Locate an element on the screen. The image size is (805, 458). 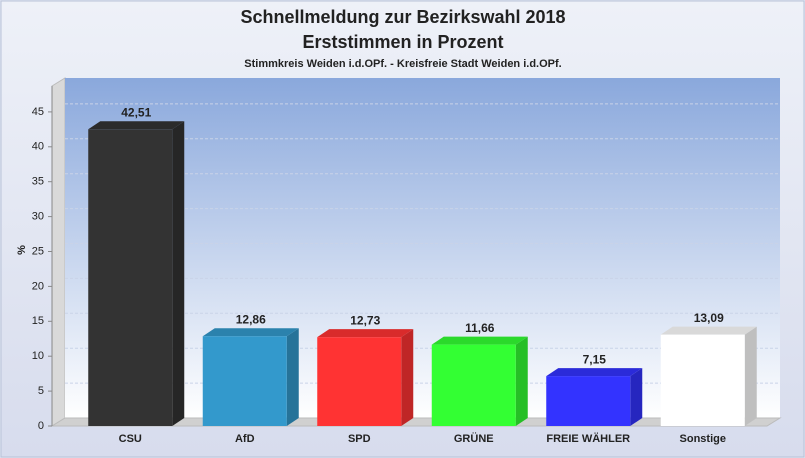
y-tick-label: 30 is located at coordinates (38, 217).